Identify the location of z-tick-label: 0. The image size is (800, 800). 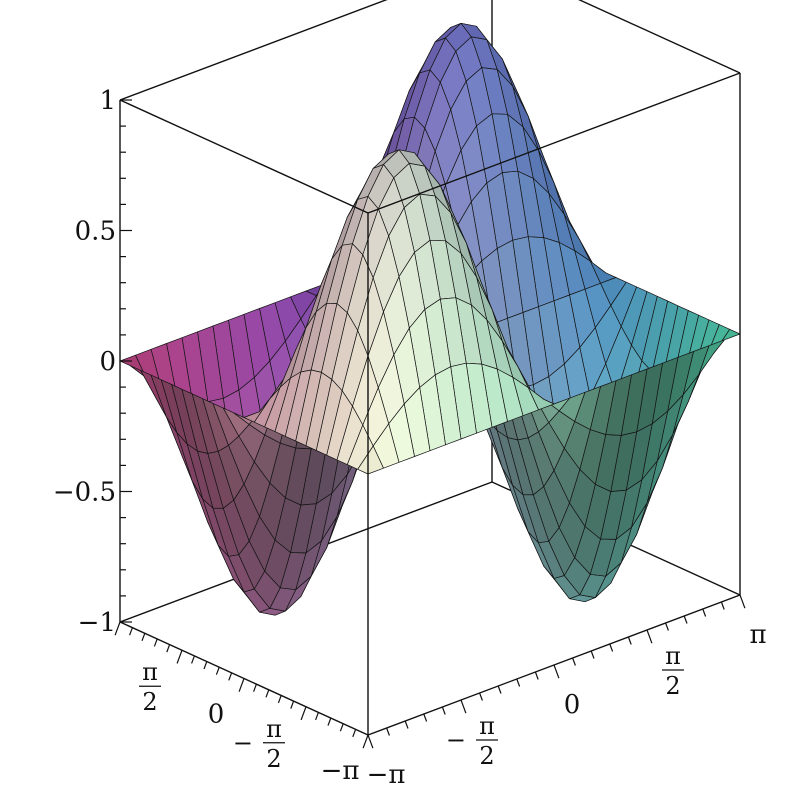
(107, 362).